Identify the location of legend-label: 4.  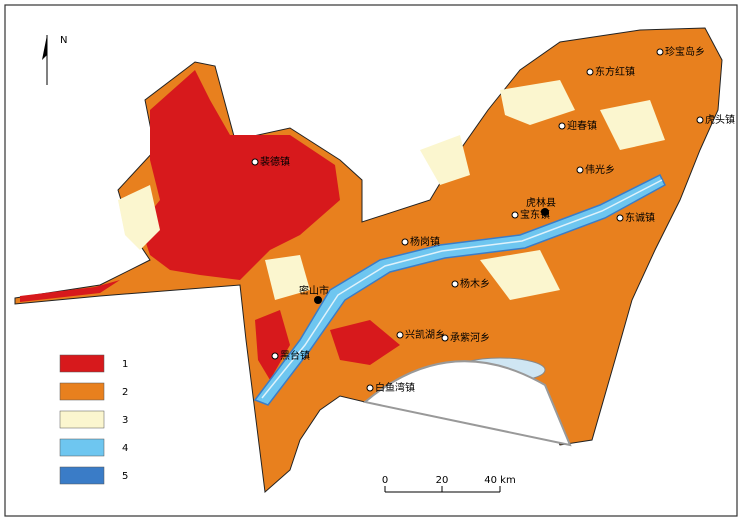
(125, 448).